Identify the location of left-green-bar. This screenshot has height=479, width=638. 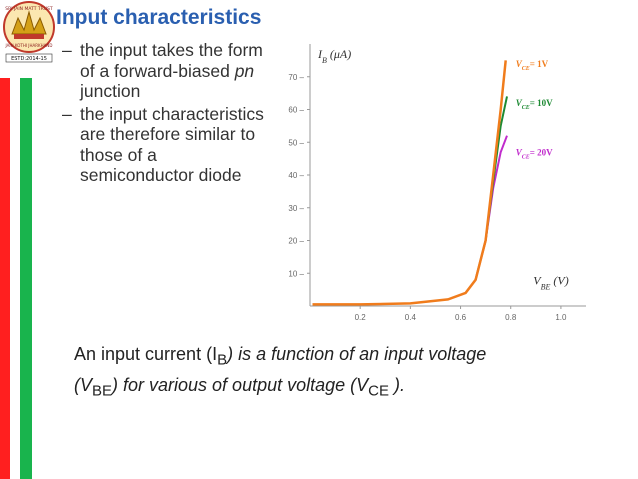
(26, 278).